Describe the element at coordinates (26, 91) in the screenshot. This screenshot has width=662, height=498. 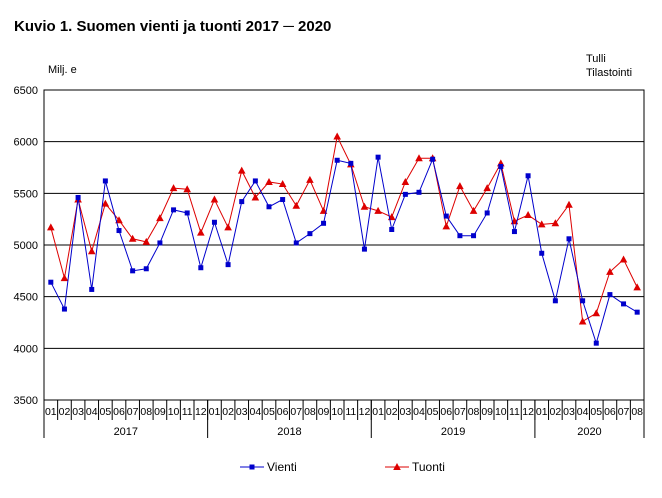
I see `y-tick-label: 6500` at that location.